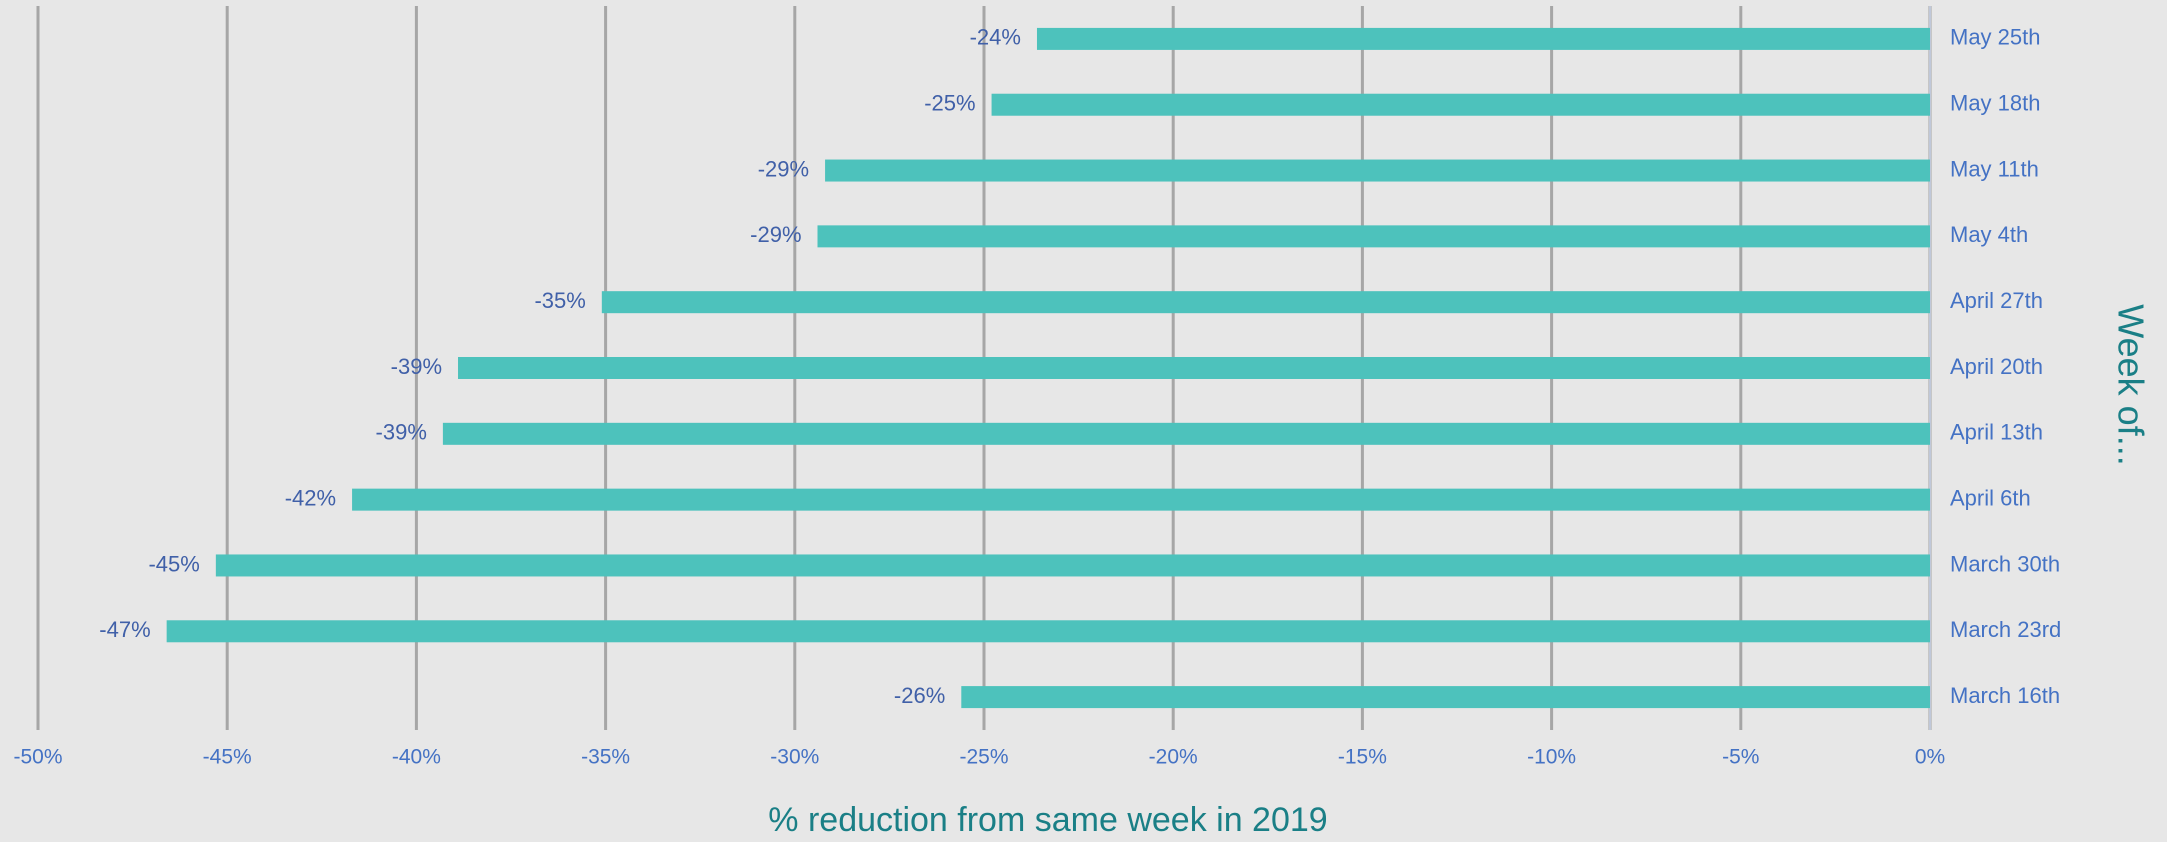 The height and width of the screenshot is (842, 2167). What do you see at coordinates (37, 757) in the screenshot?
I see `x-tick-label: -50%` at bounding box center [37, 757].